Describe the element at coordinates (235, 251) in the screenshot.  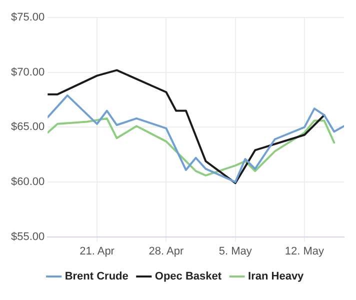
I see `x-tick-label: 5. May` at that location.